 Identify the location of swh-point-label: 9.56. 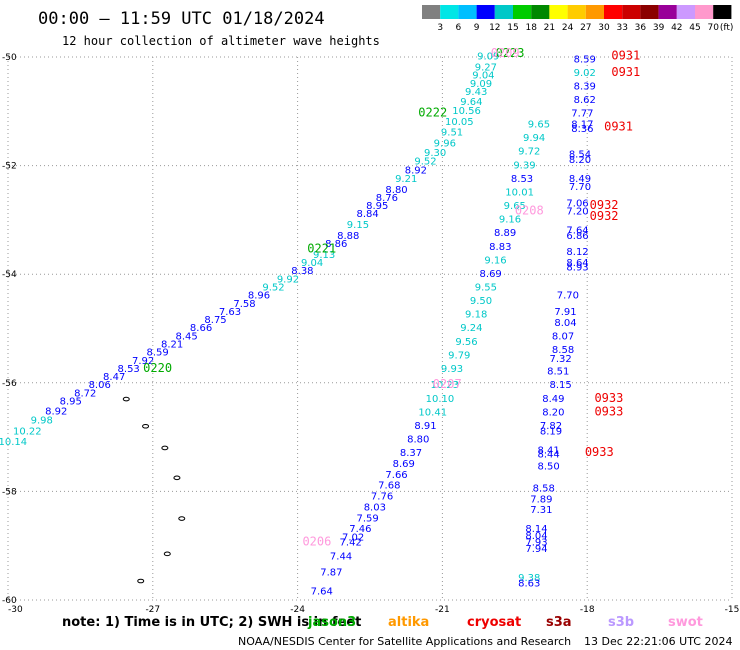
(466, 342).